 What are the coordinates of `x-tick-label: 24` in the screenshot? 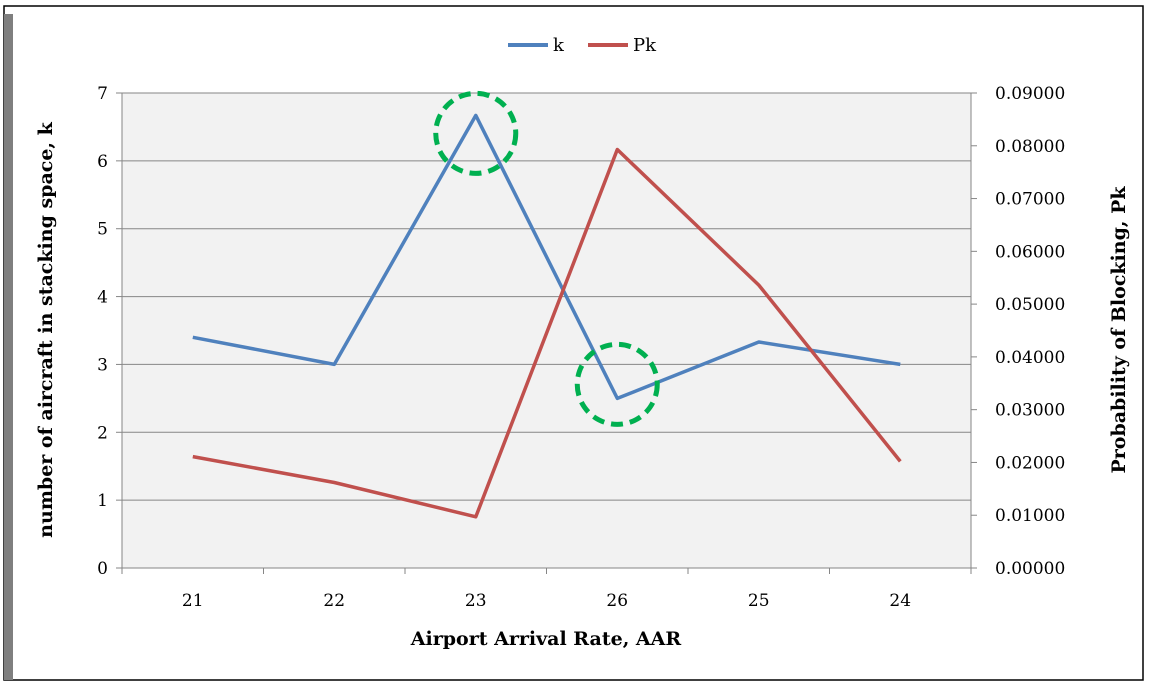 It's located at (900, 601).